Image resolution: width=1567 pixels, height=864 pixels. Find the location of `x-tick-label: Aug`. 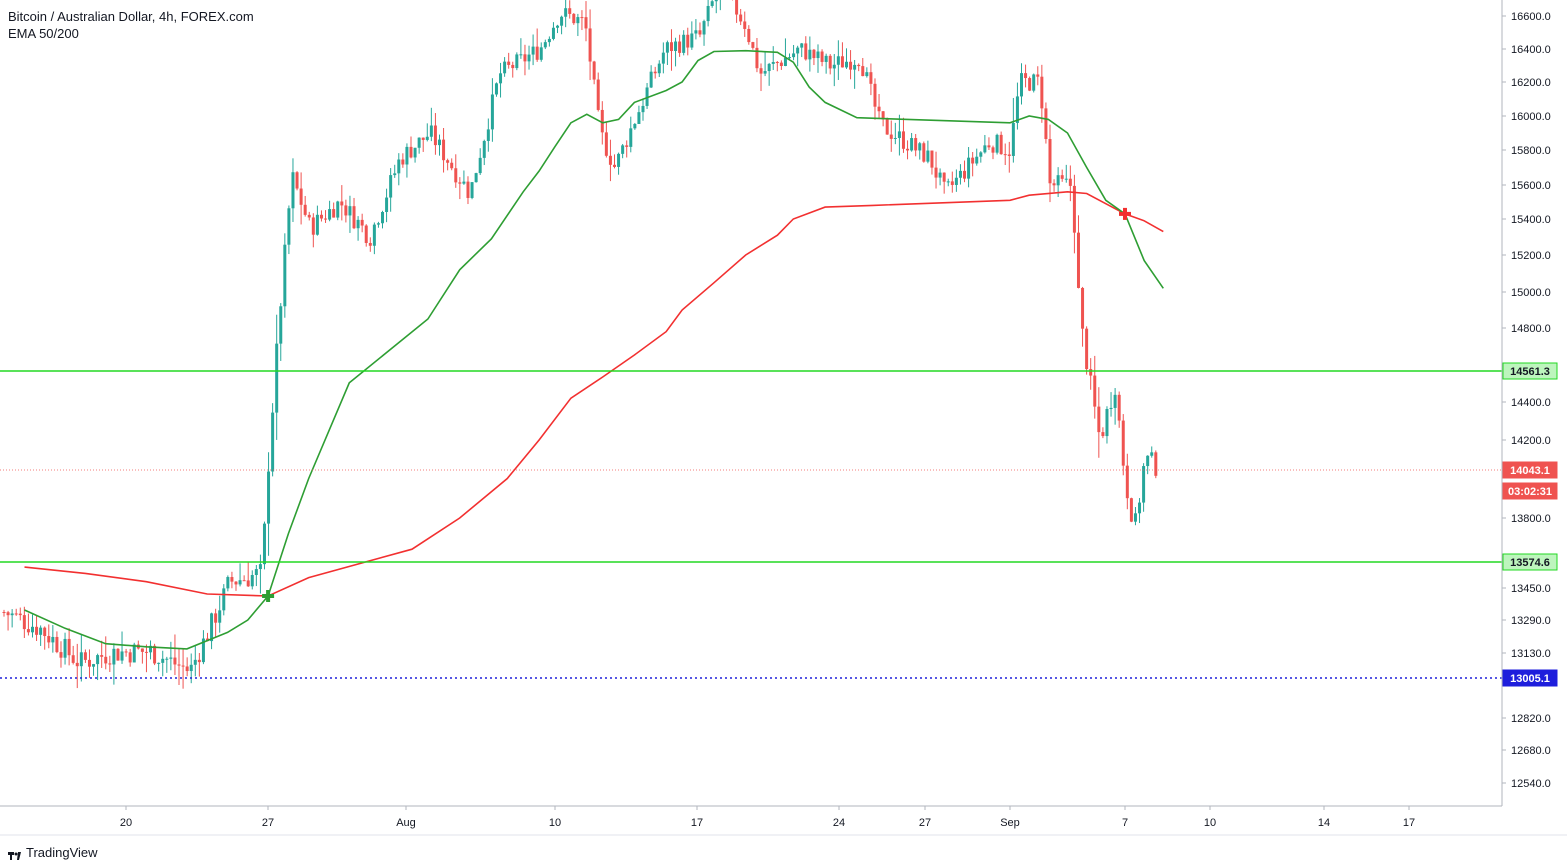

x-tick-label: Aug is located at coordinates (406, 823).